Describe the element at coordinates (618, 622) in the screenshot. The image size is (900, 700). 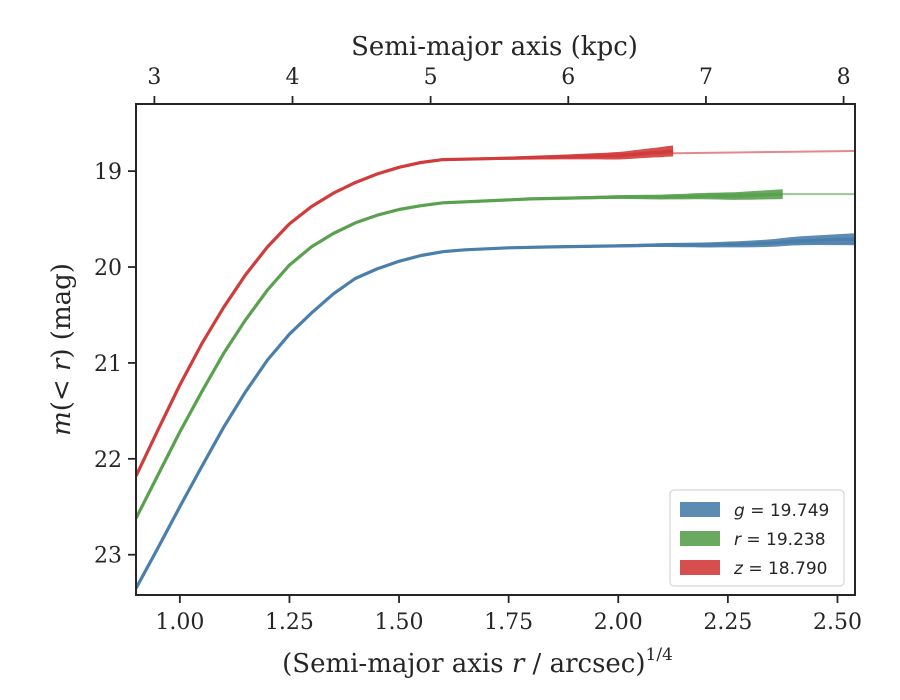
I see `x-tick-label: 2.00` at that location.